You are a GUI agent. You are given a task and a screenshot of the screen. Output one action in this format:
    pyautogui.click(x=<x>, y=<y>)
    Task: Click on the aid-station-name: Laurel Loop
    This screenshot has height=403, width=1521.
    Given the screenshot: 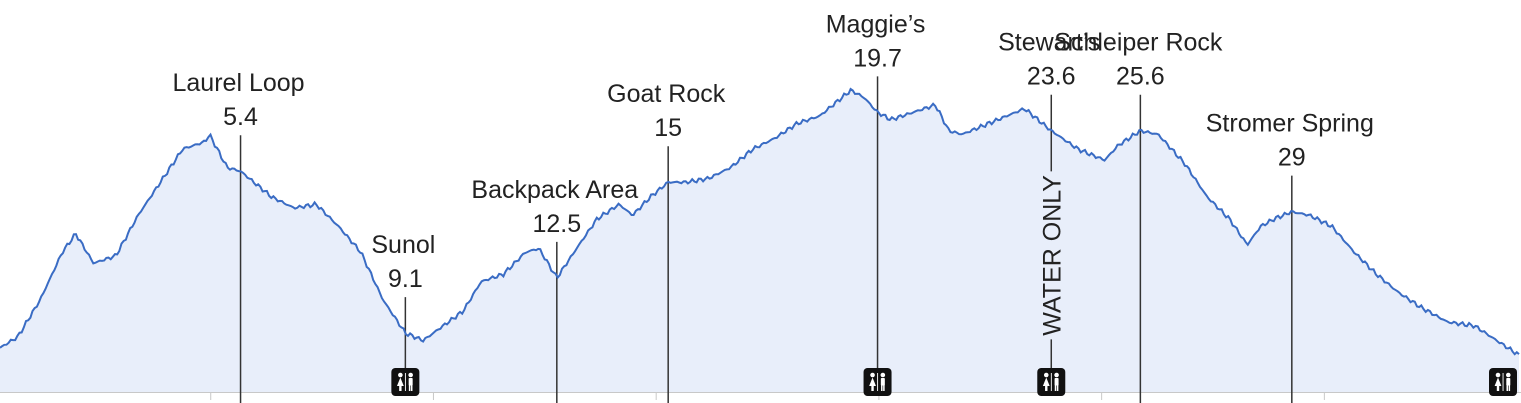 What is the action you would take?
    pyautogui.click(x=239, y=83)
    